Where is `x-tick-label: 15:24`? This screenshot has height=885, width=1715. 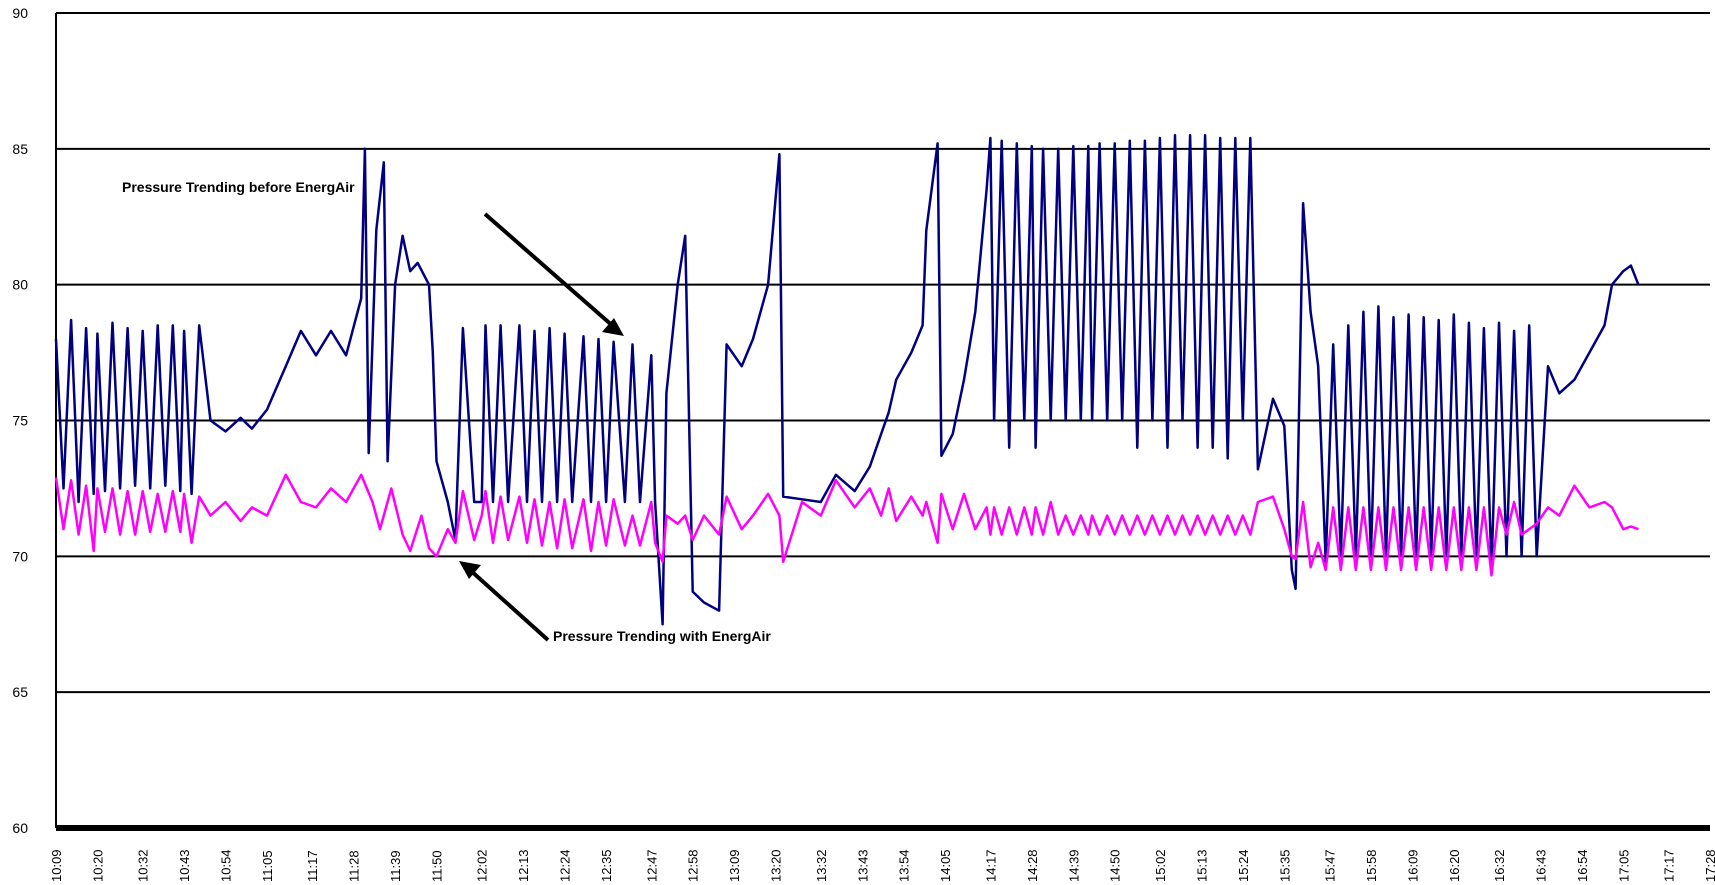
x-tick-label: 15:24 is located at coordinates (1243, 865).